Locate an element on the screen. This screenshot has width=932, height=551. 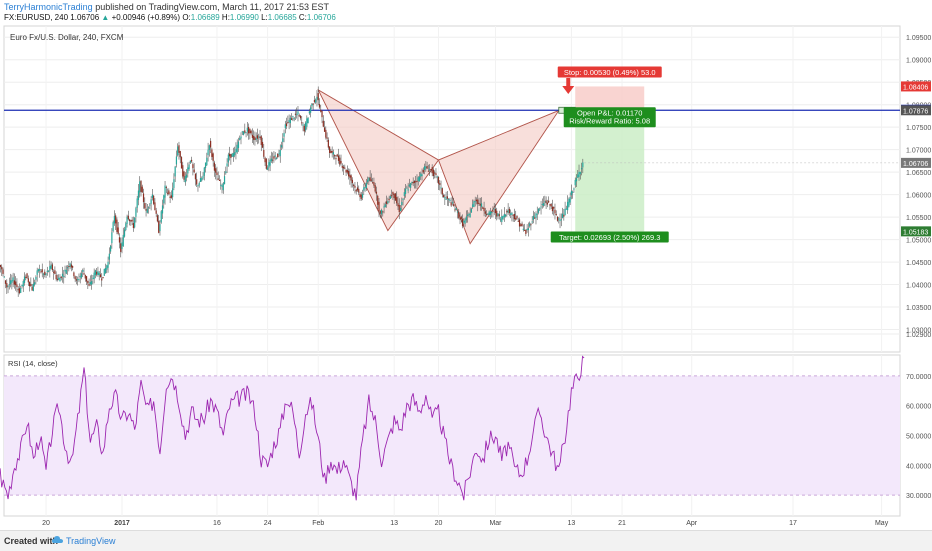
tradingview-brand: TradingView is located at coordinates (91, 541).